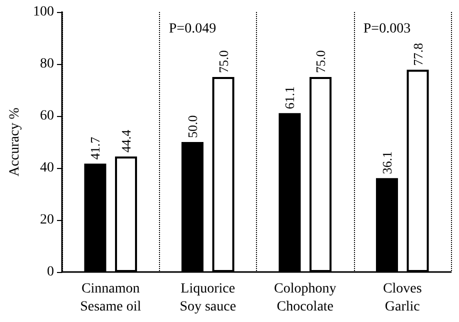 The image size is (459, 322). What do you see at coordinates (95, 148) in the screenshot?
I see `data-label: 41.7` at bounding box center [95, 148].